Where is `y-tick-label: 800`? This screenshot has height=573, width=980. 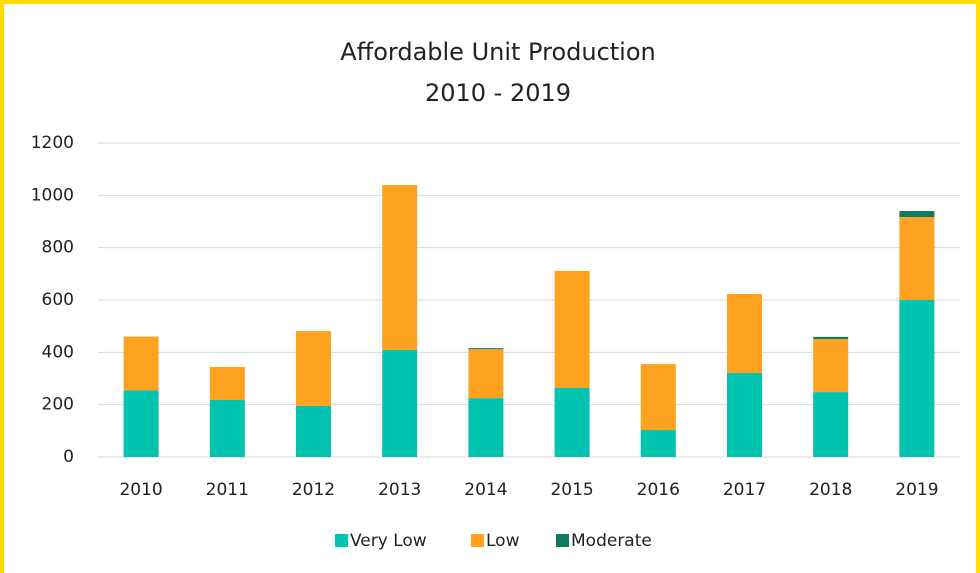
y-tick-label: 800 is located at coordinates (58, 248).